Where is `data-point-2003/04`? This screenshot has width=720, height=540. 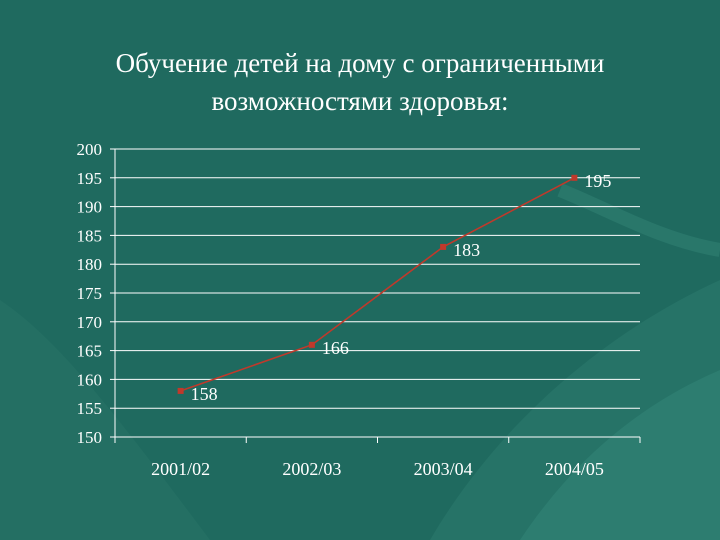 data-point-2003/04 is located at coordinates (443, 246).